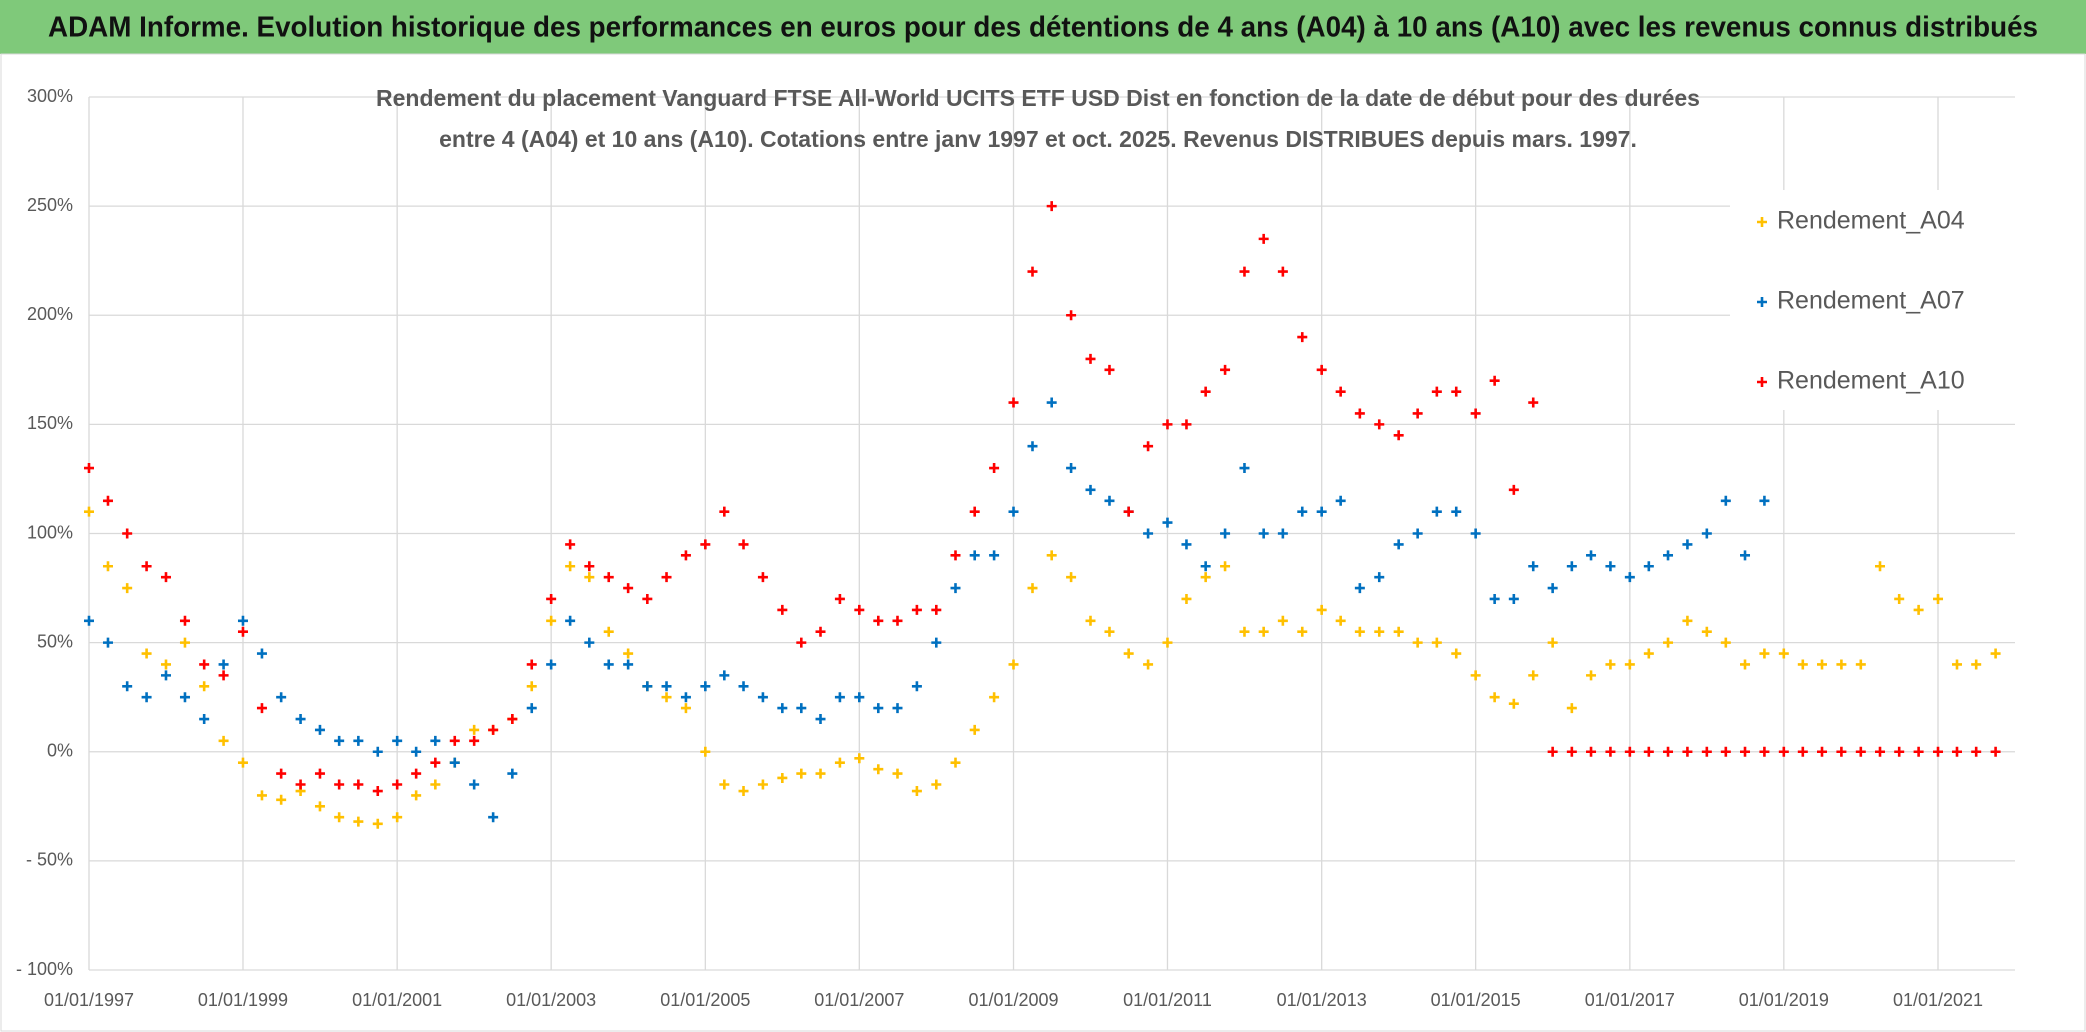  I want to click on y-tick-label: - 100%, so click(44, 969).